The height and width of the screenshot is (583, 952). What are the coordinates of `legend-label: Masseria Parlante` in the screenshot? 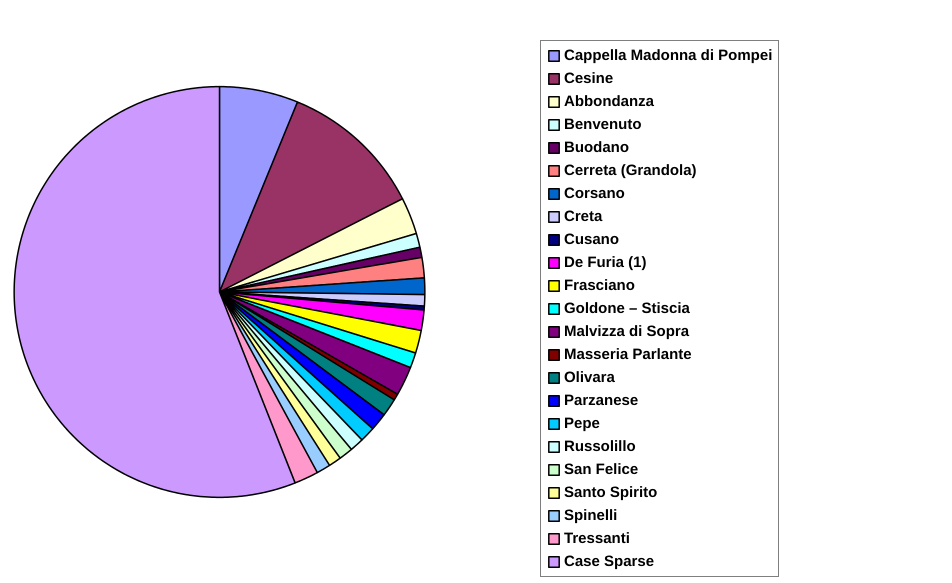 It's located at (628, 354).